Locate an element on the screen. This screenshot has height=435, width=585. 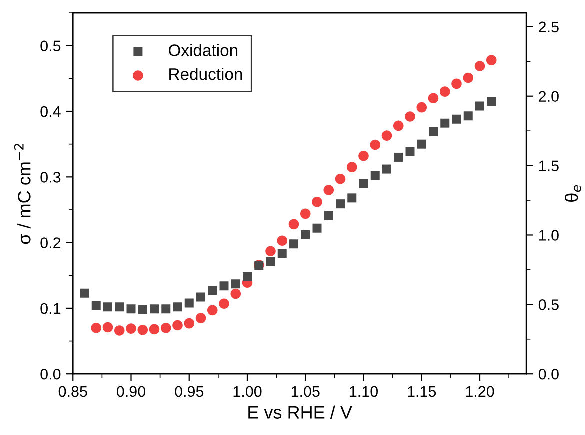
y2-axis-title: θ$_{e}$ is located at coordinates (573, 193).